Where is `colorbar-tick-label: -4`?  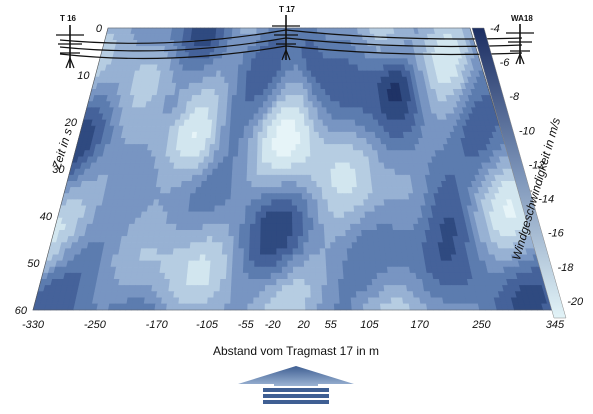 colorbar-tick-label: -4 is located at coordinates (495, 29).